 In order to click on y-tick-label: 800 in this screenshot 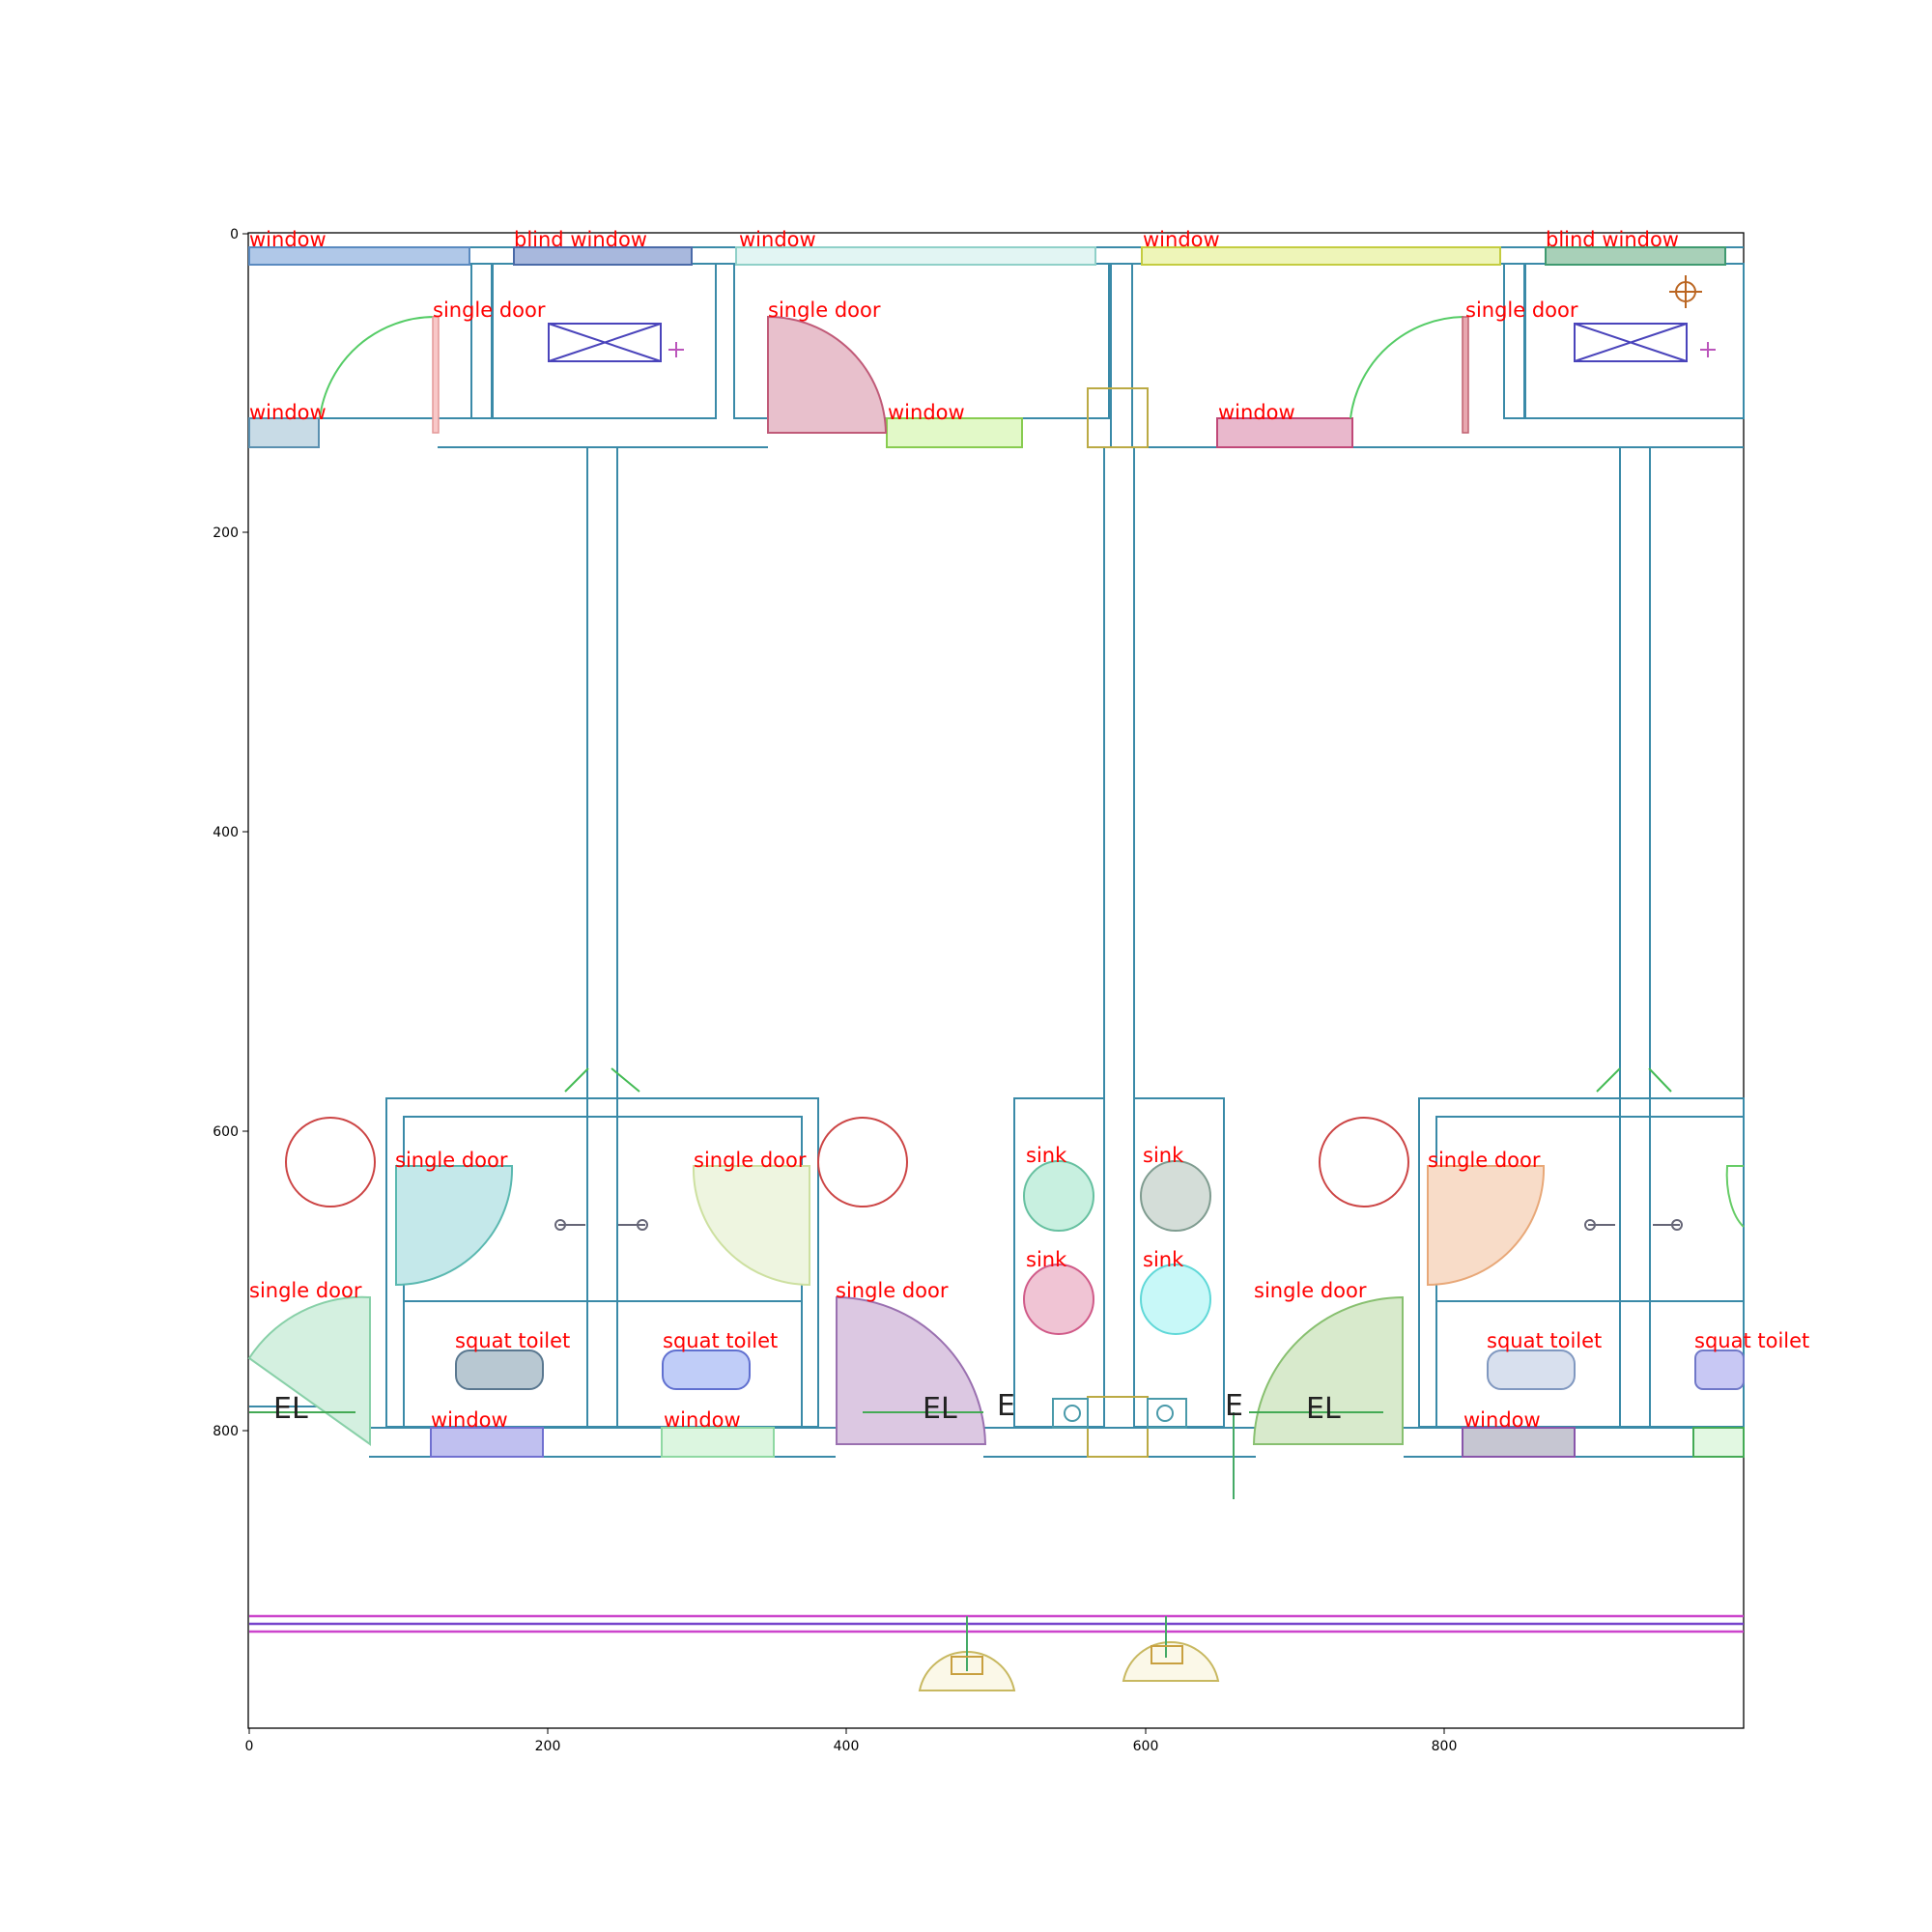, I will do `click(226, 1431)`.